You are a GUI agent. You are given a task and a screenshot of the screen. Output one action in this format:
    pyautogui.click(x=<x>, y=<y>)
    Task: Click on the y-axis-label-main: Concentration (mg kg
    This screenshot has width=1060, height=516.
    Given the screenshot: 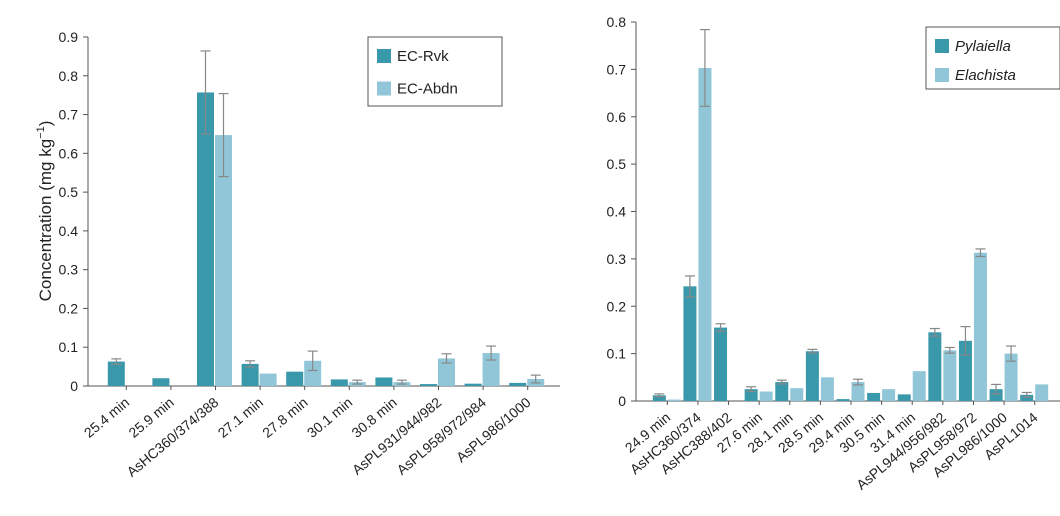 What is the action you would take?
    pyautogui.click(x=45, y=220)
    